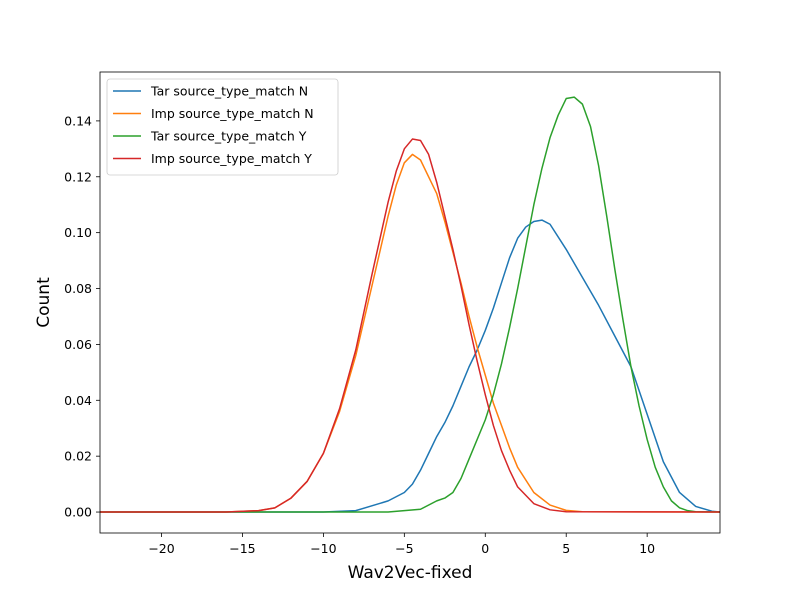 The width and height of the screenshot is (800, 600). Describe the element at coordinates (229, 91) in the screenshot. I see `legend-label-1: Tar source_type_match N` at that location.